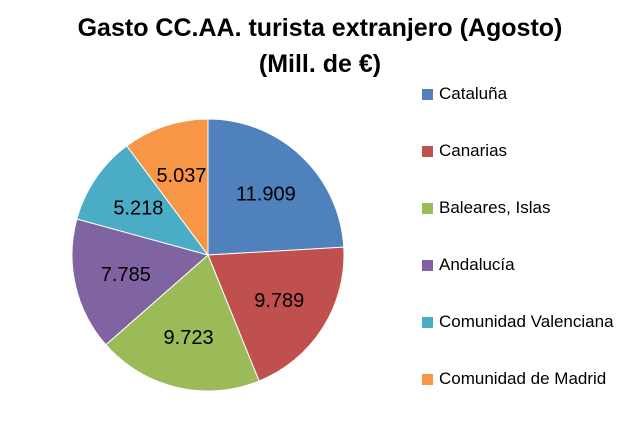  Describe the element at coordinates (526, 321) in the screenshot. I see `legend-label-4: Comunidad Valenciana` at that location.